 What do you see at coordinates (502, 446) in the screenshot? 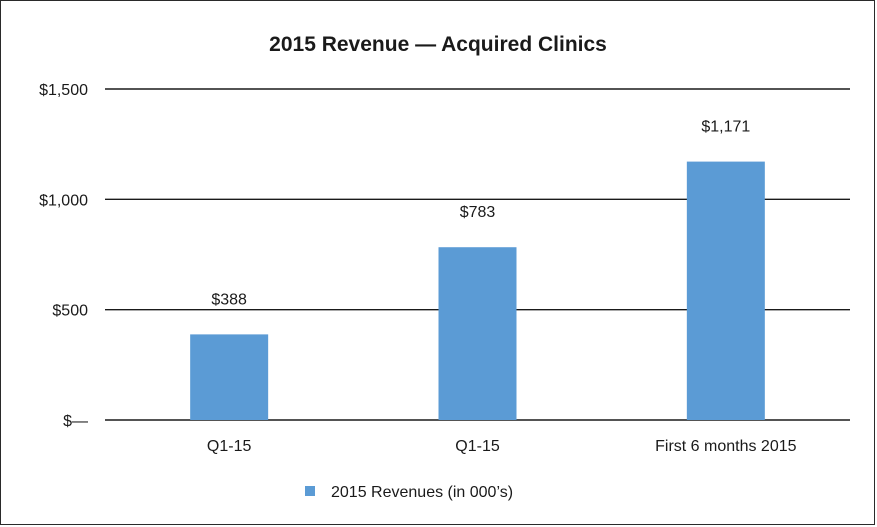
I see `x-axis-categories: Q1-15 Q1-15 First 6 months 2015` at bounding box center [502, 446].